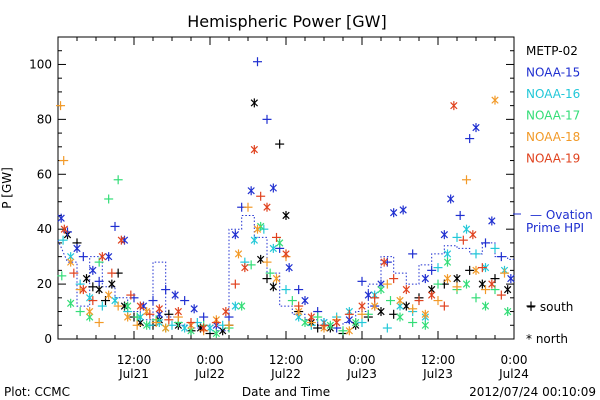 The image size is (600, 400). I want to click on y-tick-label: 80, so click(44, 119).